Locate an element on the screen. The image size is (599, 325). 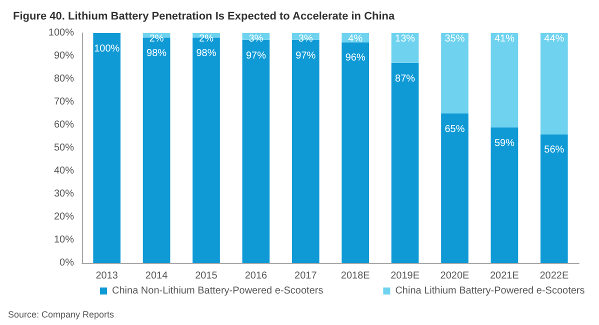
y-tick-label: 20% is located at coordinates (64, 217).